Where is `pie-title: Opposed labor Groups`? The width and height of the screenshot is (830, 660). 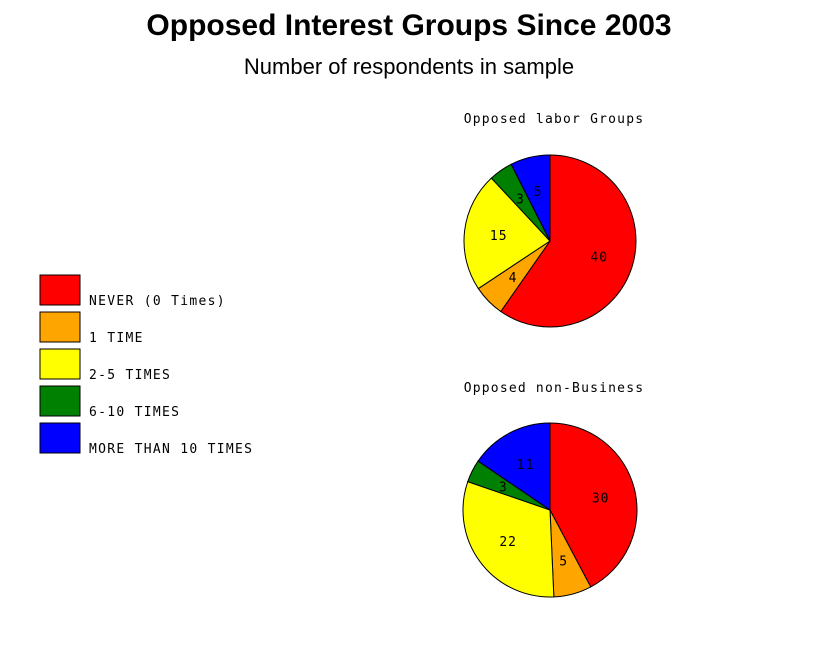 pie-title: Opposed labor Groups is located at coordinates (554, 119).